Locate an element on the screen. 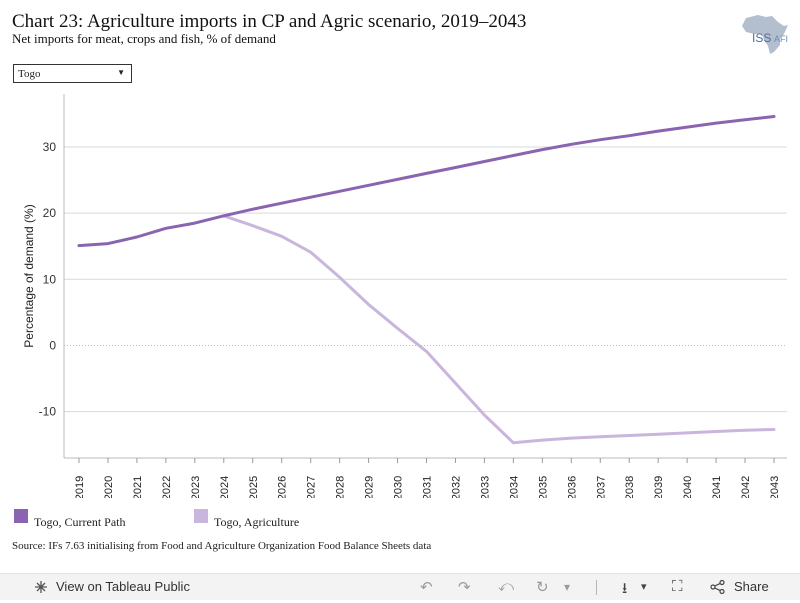  logo-text: ISS is located at coordinates (761, 38).